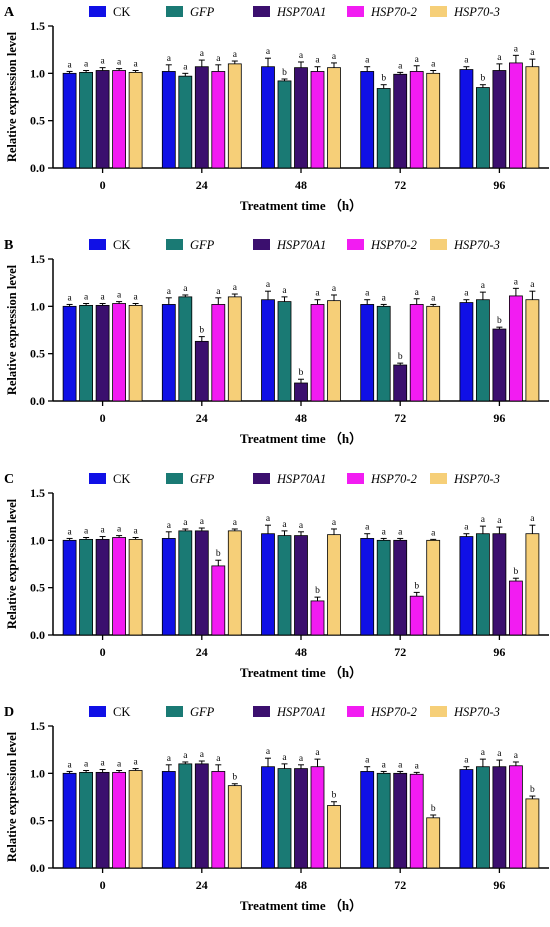 This screenshot has height=927, width=550. Describe the element at coordinates (202, 245) in the screenshot. I see `legend-label: GFP` at that location.